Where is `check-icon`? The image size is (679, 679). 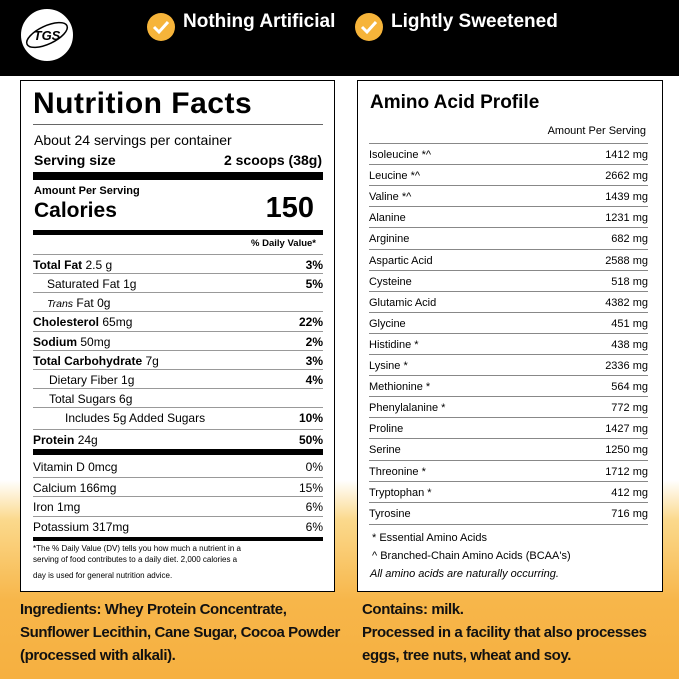
check-icon is located at coordinates (161, 27).